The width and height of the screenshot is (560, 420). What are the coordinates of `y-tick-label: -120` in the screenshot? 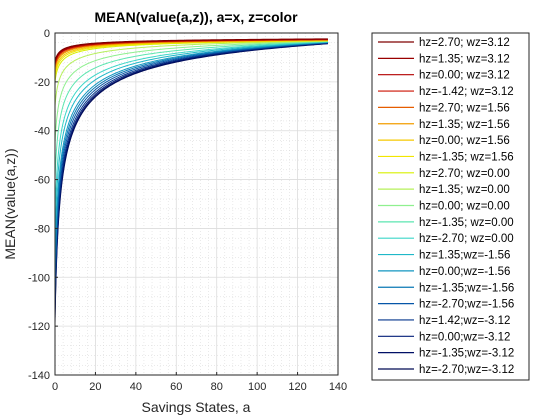 It's located at (39, 327).